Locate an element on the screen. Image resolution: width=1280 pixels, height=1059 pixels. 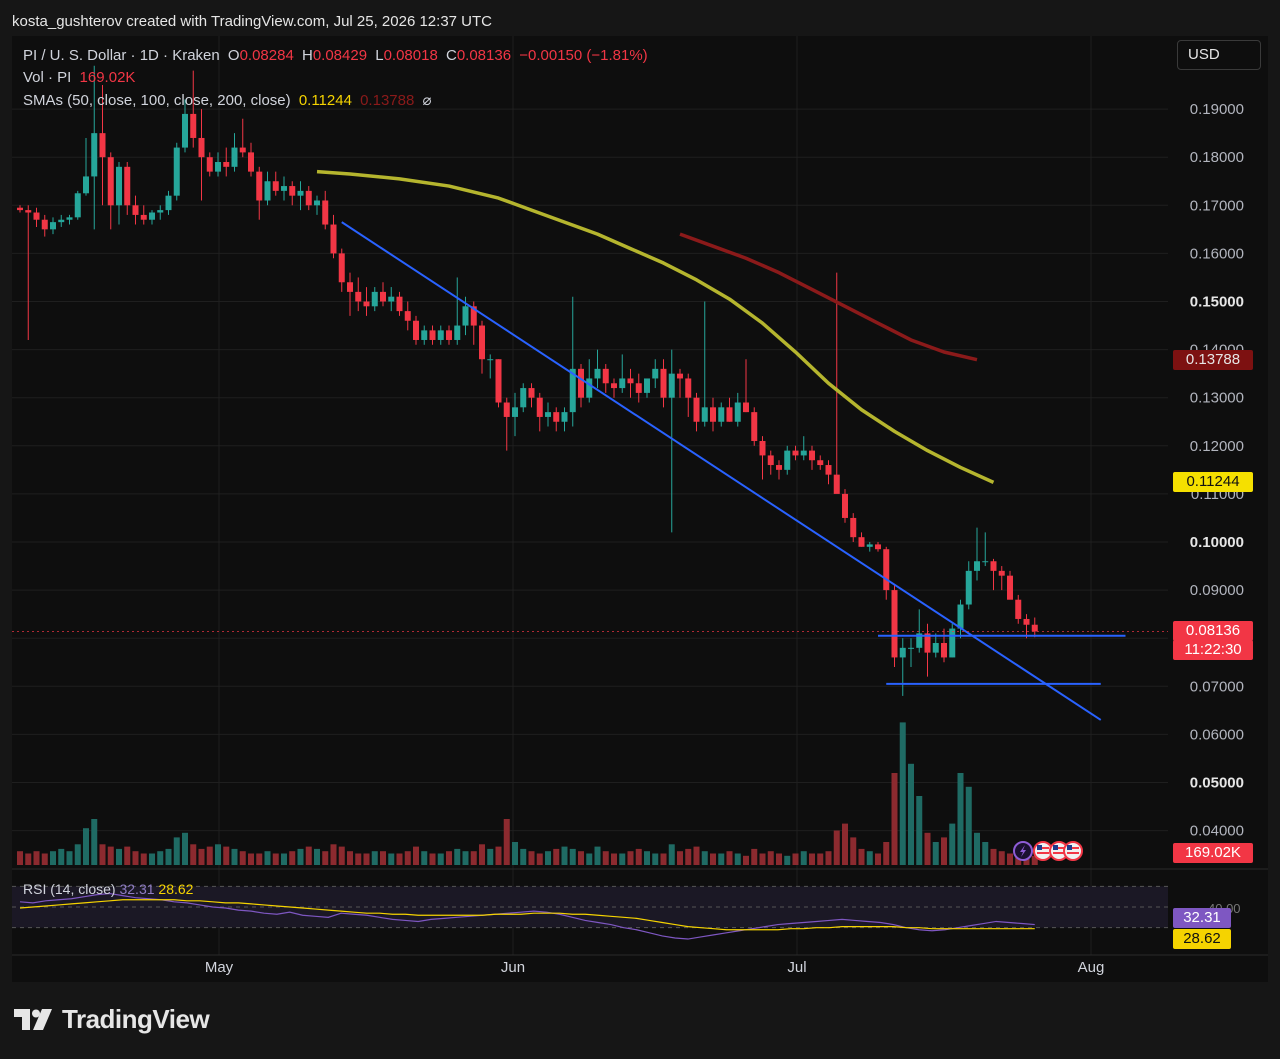
hide-icon: ⌀ is located at coordinates (427, 100).